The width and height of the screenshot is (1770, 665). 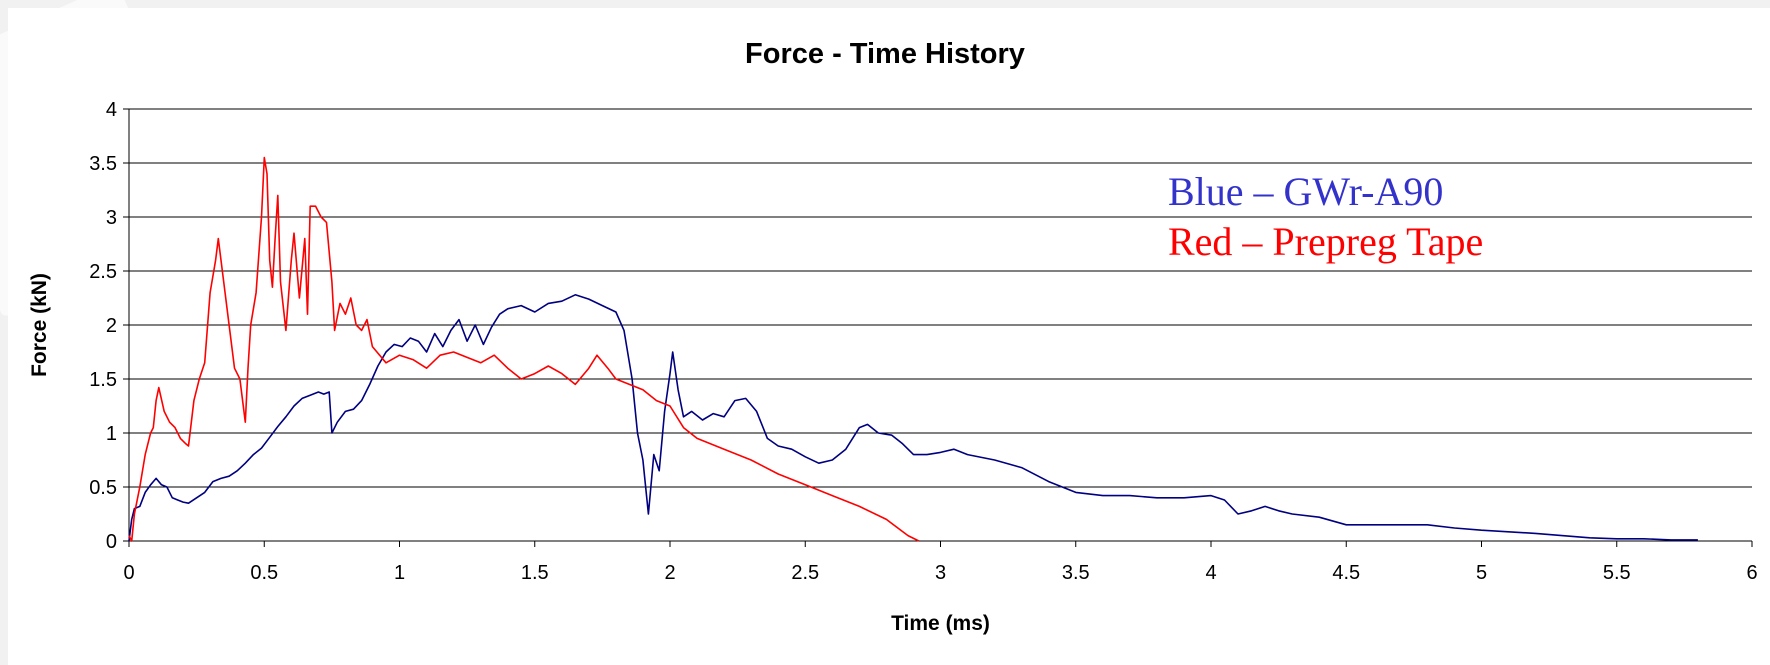 What do you see at coordinates (128, 573) in the screenshot?
I see `x-tick-label: 0` at bounding box center [128, 573].